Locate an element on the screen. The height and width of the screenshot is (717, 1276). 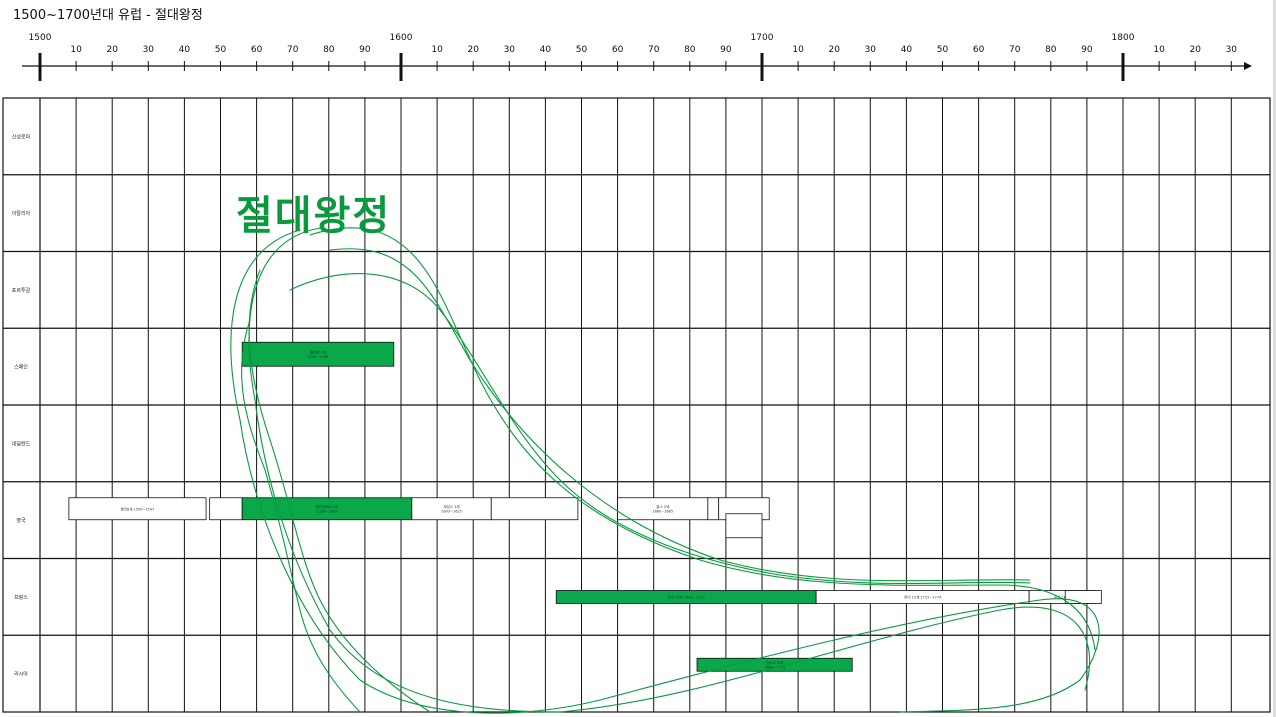
event-label: 루이 15세 1715~1774 is located at coordinates (923, 597).